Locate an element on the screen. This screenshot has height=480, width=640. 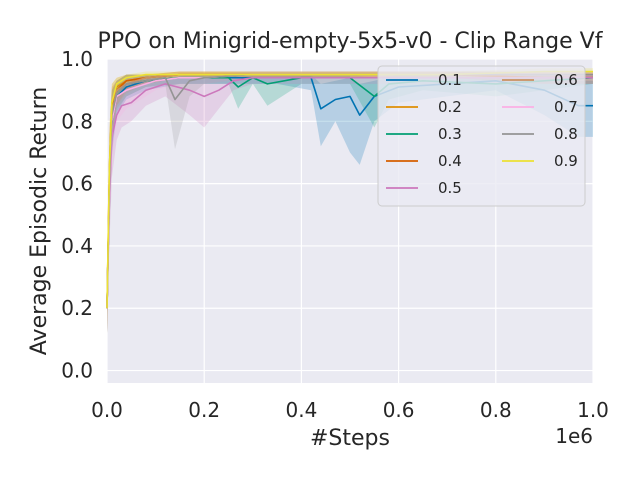
x-offset-label: 1e6 is located at coordinates (574, 436).